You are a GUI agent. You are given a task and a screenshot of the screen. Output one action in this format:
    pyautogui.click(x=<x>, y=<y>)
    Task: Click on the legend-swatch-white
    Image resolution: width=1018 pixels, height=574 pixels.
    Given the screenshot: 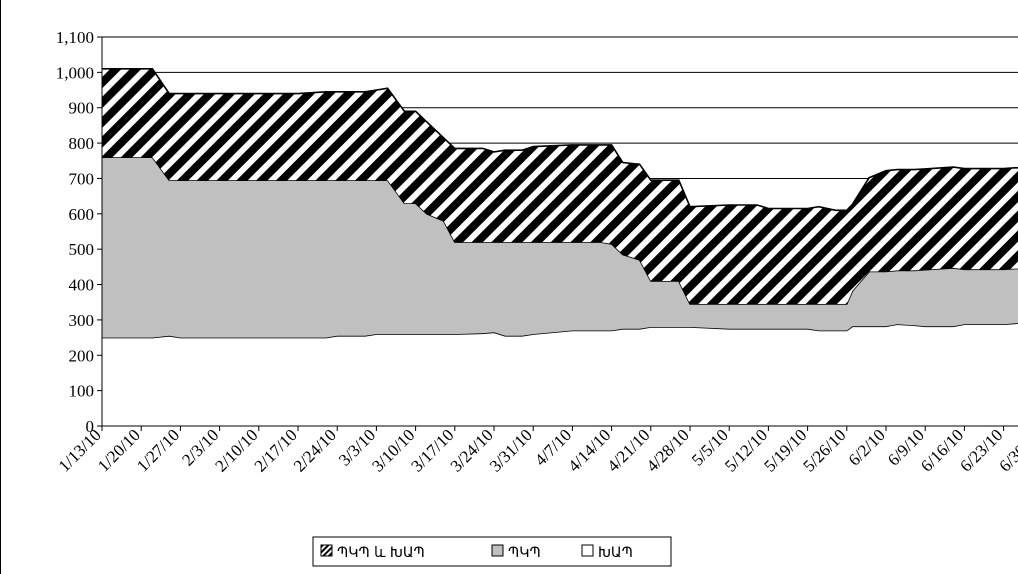 What is the action you would take?
    pyautogui.click(x=587, y=550)
    